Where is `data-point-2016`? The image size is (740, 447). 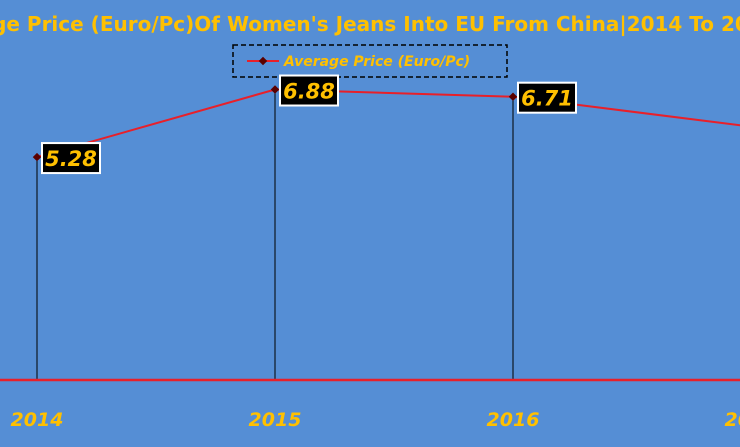 data-point-2016 is located at coordinates (513, 96).